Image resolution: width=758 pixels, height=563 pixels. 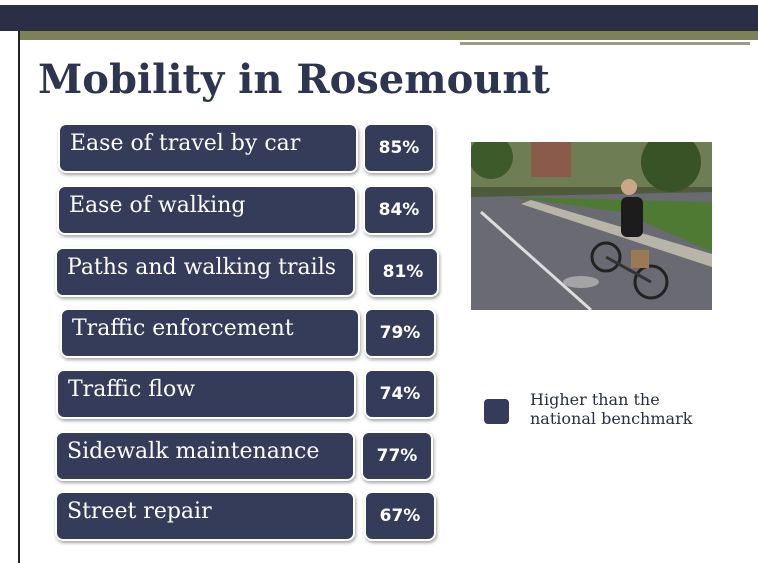 What do you see at coordinates (399, 148) in the screenshot?
I see `rating-value: 85%` at bounding box center [399, 148].